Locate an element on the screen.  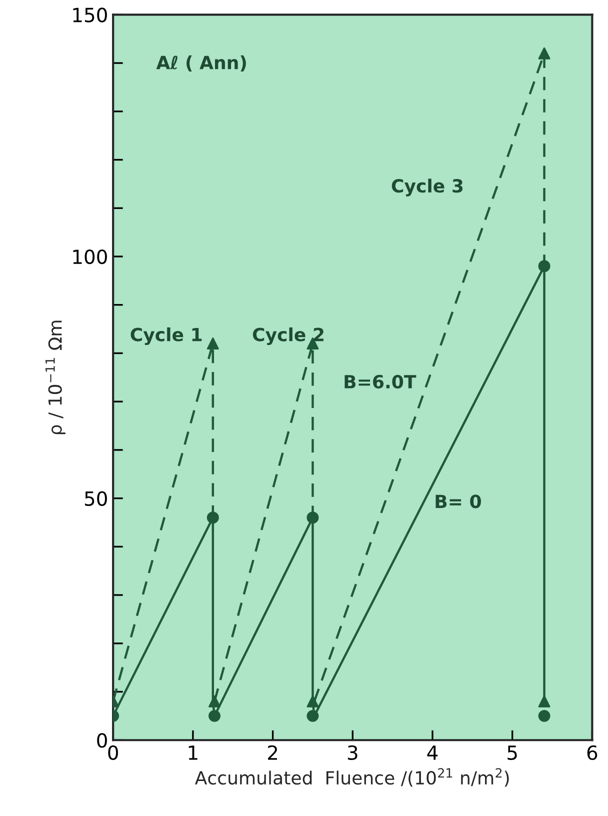
x-tick-label: 4 is located at coordinates (432, 753).